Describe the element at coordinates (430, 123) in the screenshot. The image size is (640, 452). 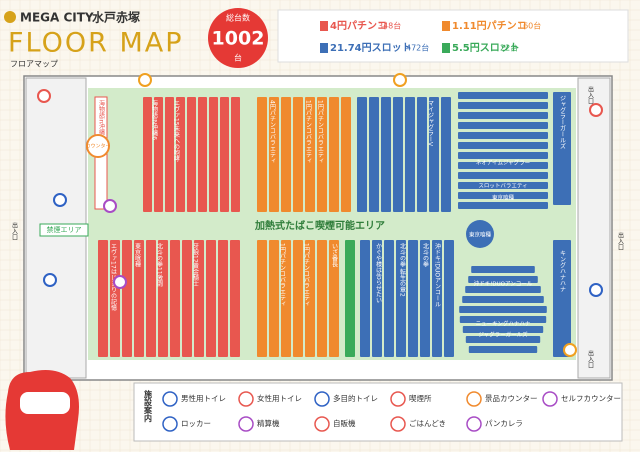
I see `bank-label: マイジャグラーV` at that location.